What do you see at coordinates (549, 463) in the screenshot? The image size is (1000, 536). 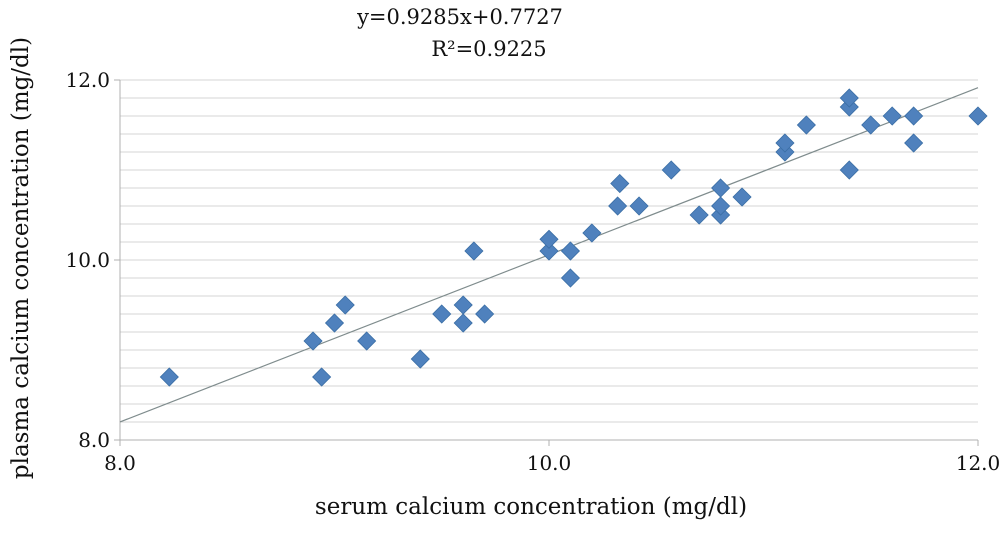 I see `x-tick-label: 10.0` at bounding box center [549, 463].